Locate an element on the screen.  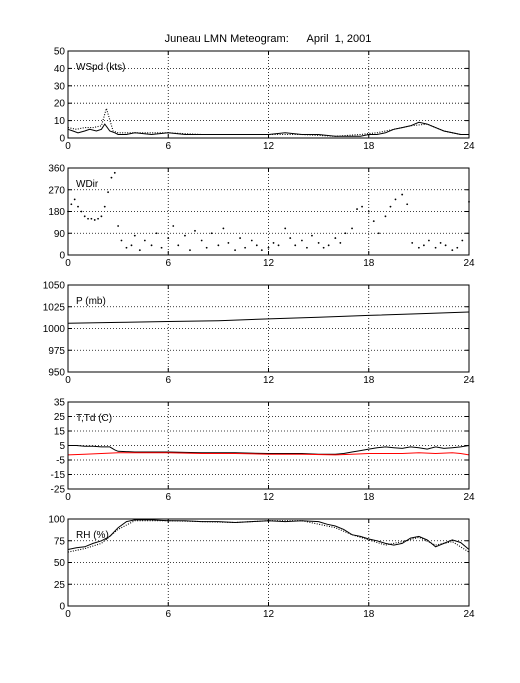
panel-temp: 0 6 12 18 24 -25 -15 -5 5 15 25 35 T,Td (C) is located at coordinates (263, 451).